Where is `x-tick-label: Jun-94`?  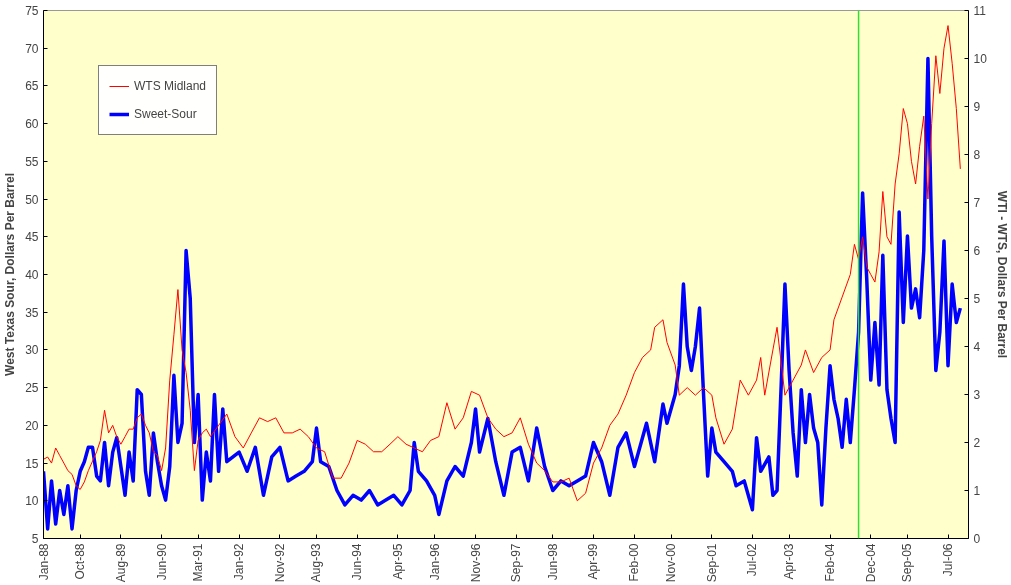 x-tick-label: Jun-94 is located at coordinates (357, 562).